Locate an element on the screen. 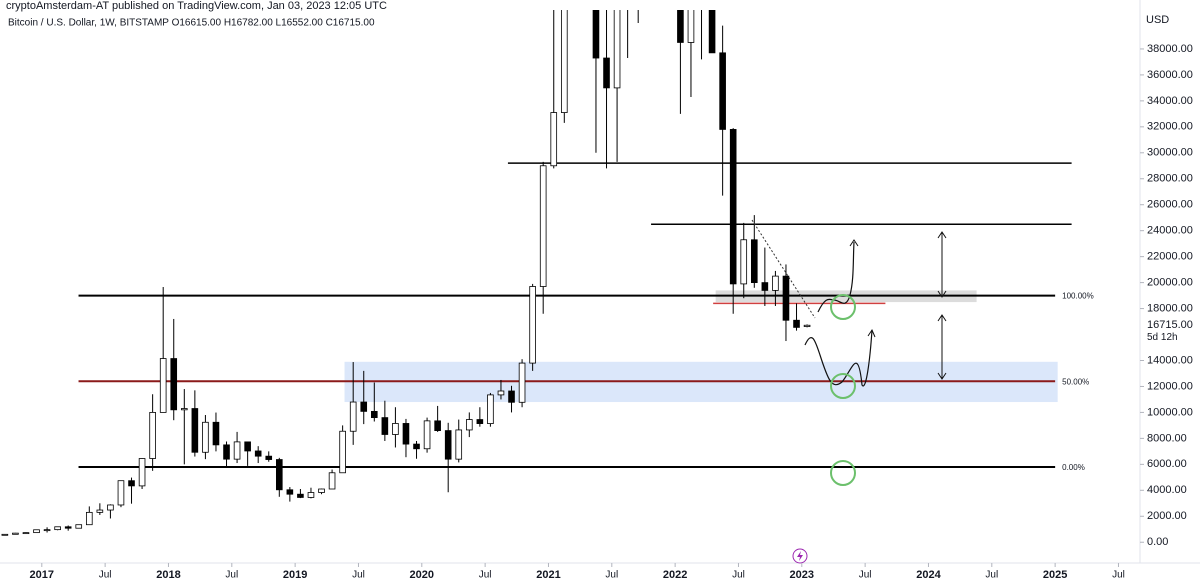 The height and width of the screenshot is (587, 1200). trendline is located at coordinates (783, 269).